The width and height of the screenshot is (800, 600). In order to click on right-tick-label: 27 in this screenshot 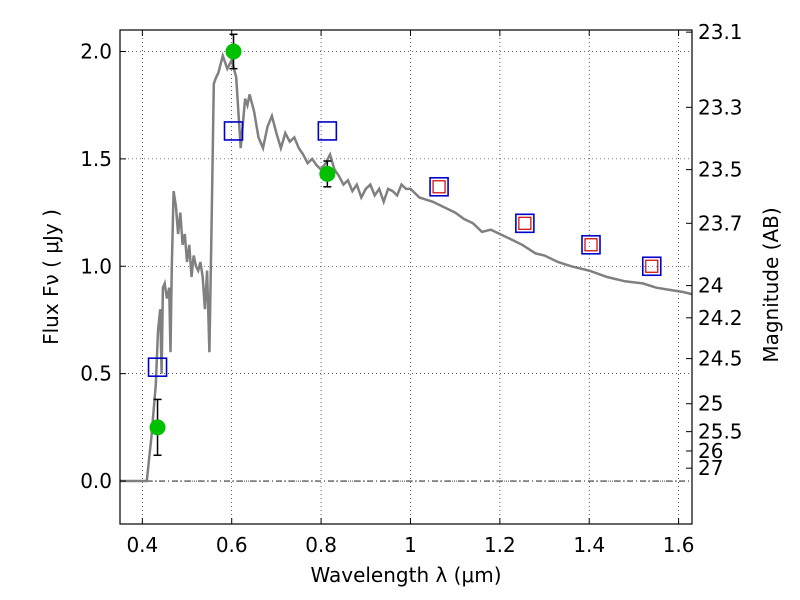, I will do `click(710, 468)`.